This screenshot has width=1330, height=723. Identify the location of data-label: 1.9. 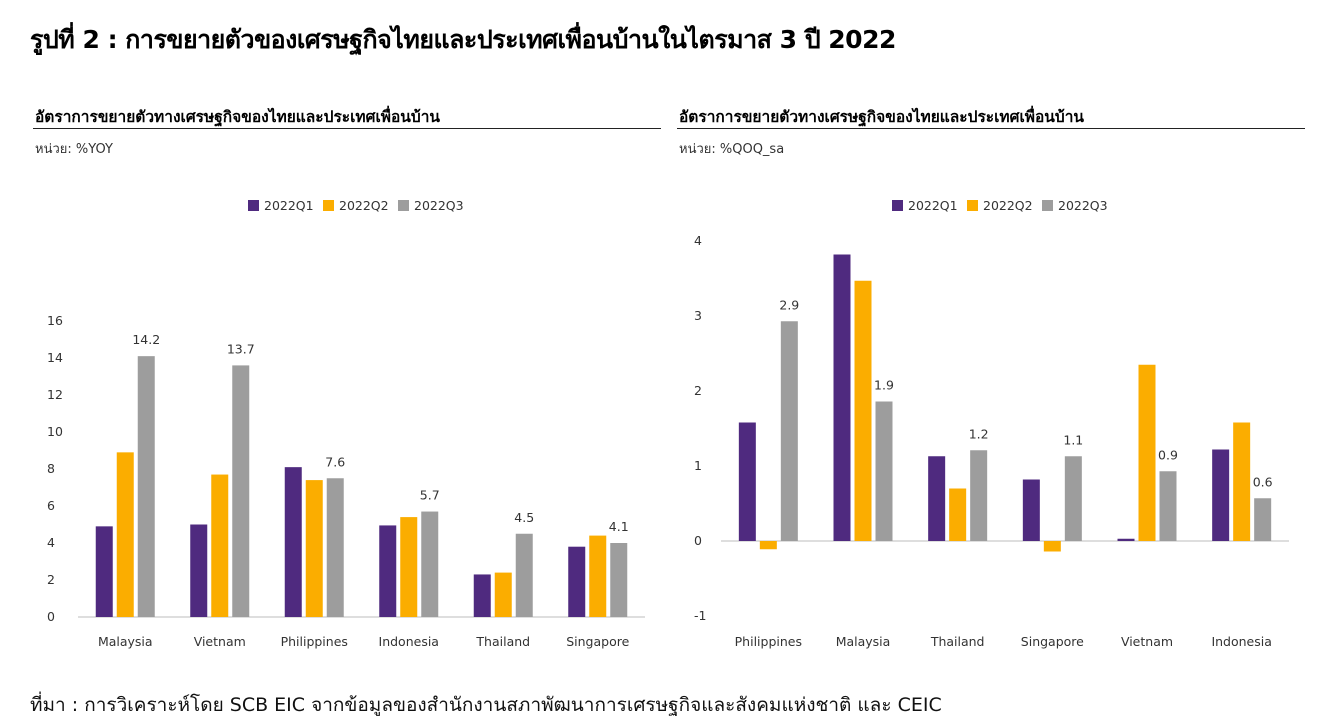
(884, 385).